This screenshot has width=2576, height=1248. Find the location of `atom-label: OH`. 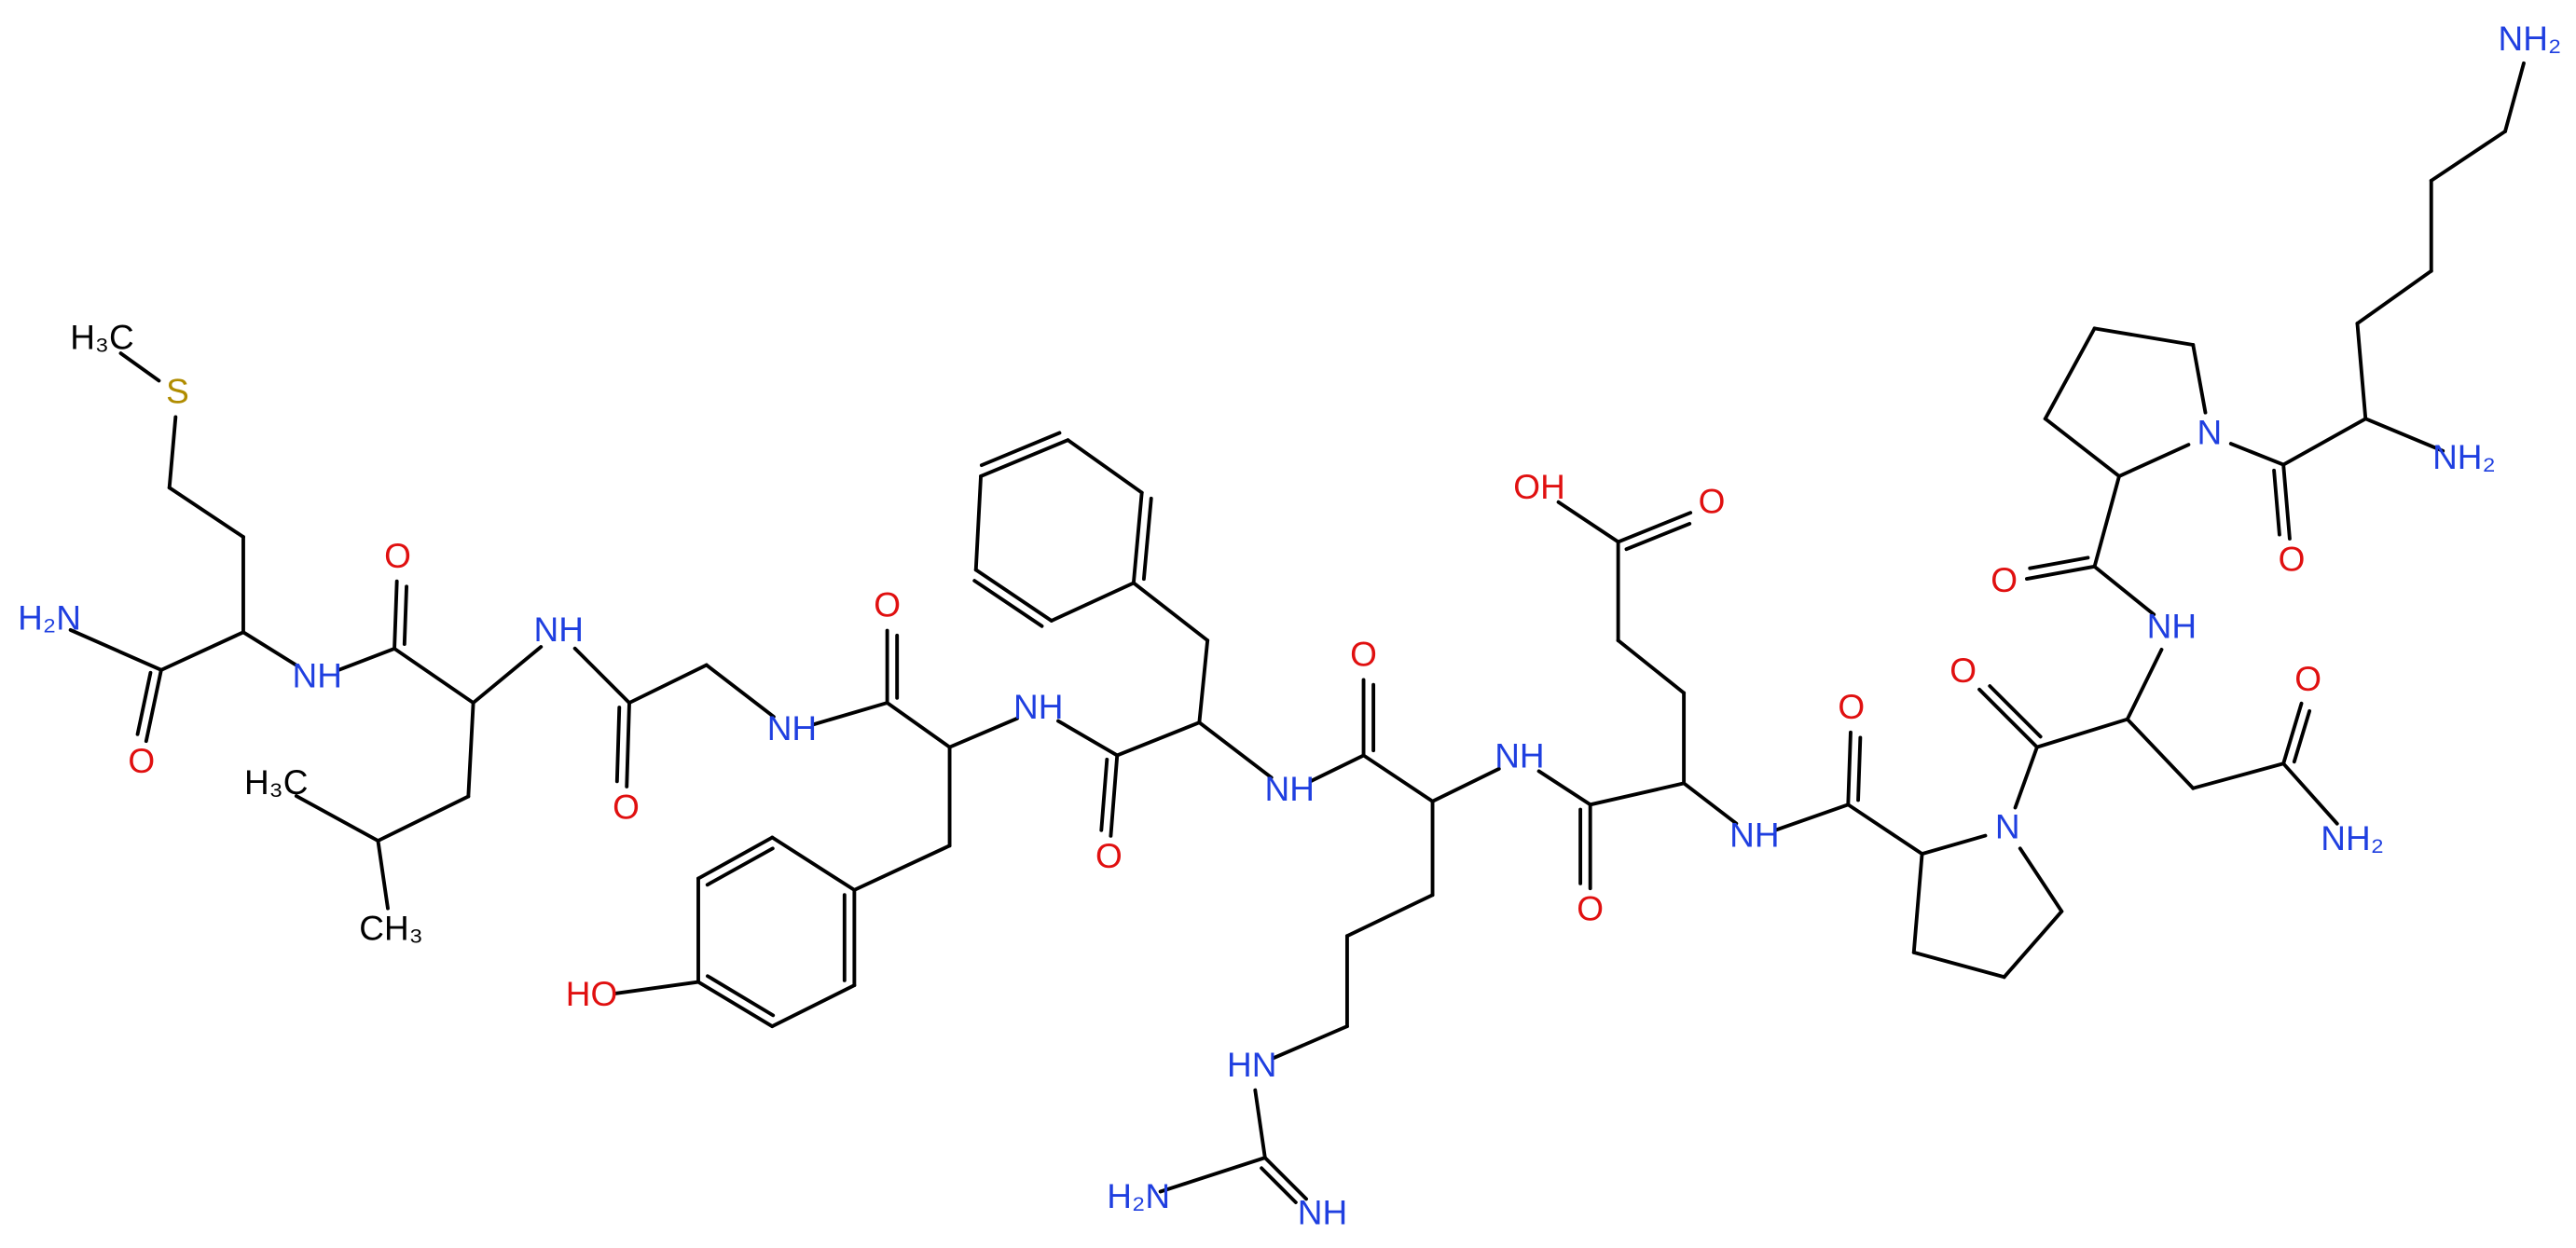

atom-label: OH is located at coordinates (1538, 487).